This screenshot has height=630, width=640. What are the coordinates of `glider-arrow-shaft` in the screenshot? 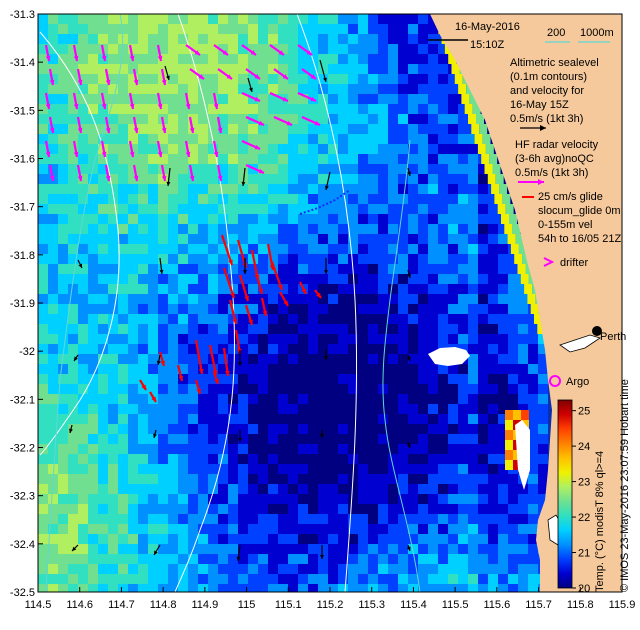 It's located at (213, 360).